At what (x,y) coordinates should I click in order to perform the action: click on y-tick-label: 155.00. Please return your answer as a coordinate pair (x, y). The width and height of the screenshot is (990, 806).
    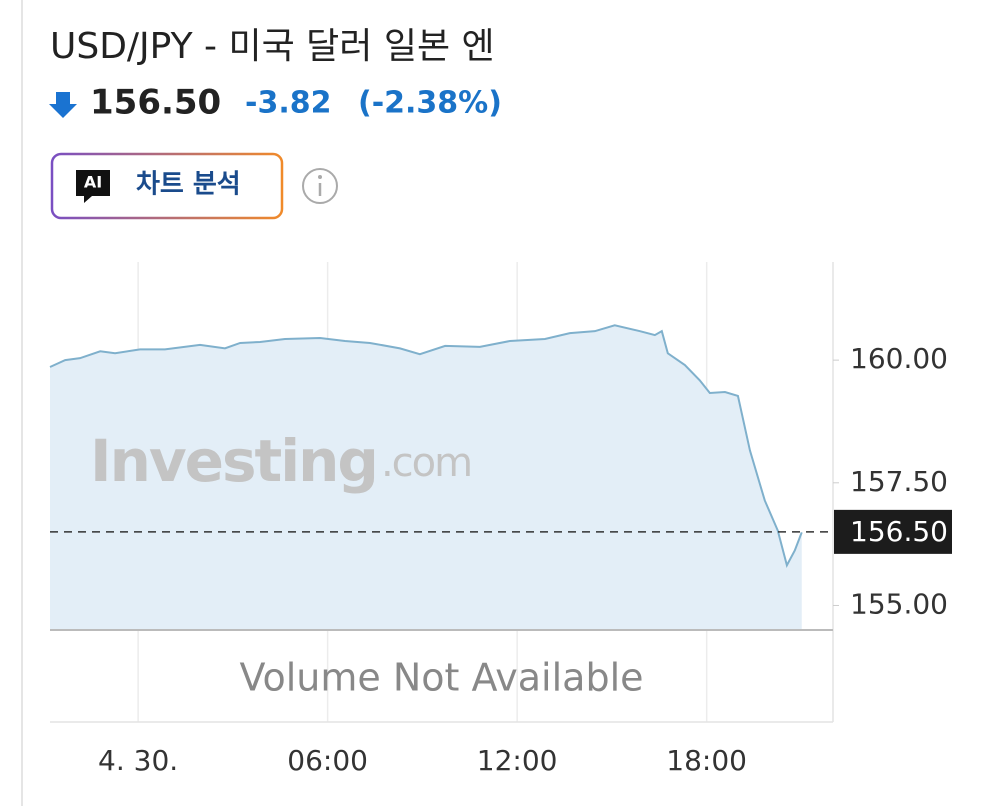
    Looking at the image, I should click on (899, 603).